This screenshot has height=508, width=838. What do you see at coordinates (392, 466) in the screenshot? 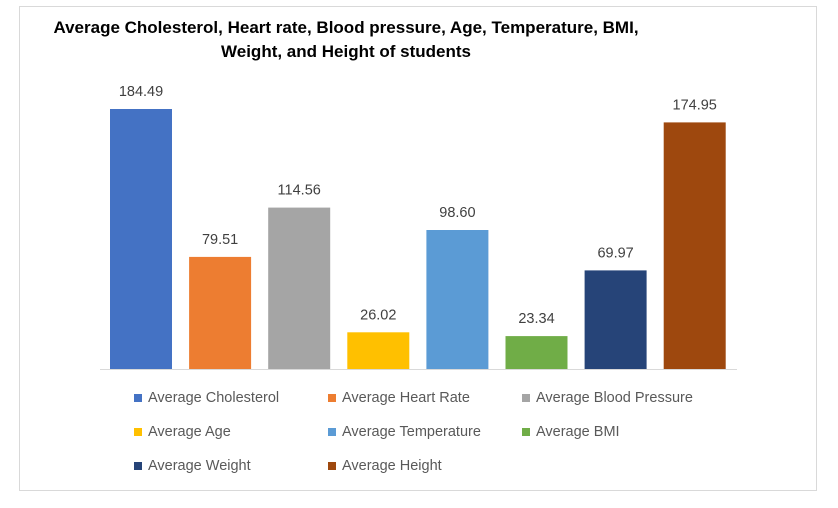
I see `legend-label: Average Height` at bounding box center [392, 466].